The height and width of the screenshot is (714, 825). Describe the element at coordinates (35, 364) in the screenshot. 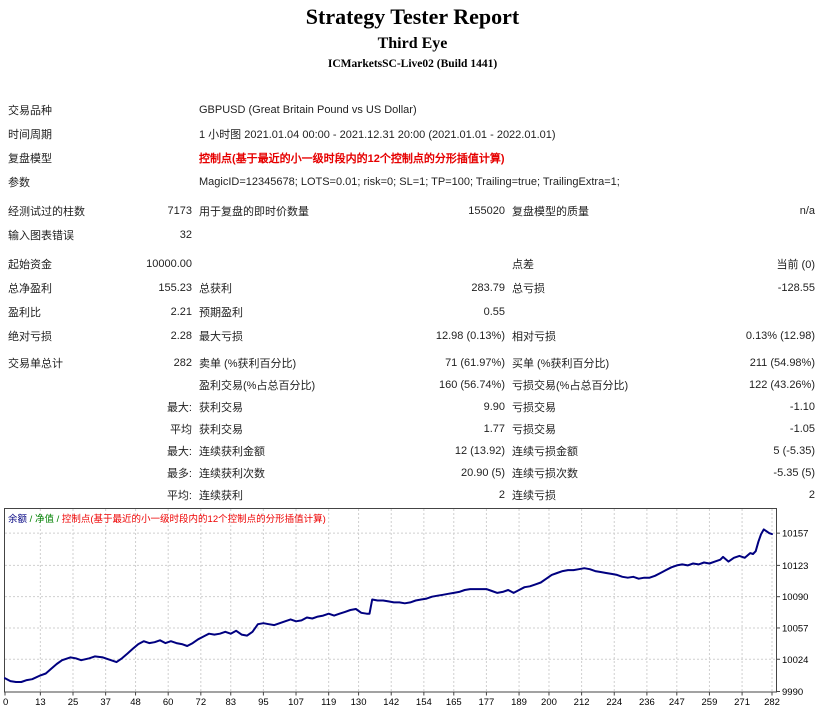

I see `stat-label: 交易单总计` at that location.